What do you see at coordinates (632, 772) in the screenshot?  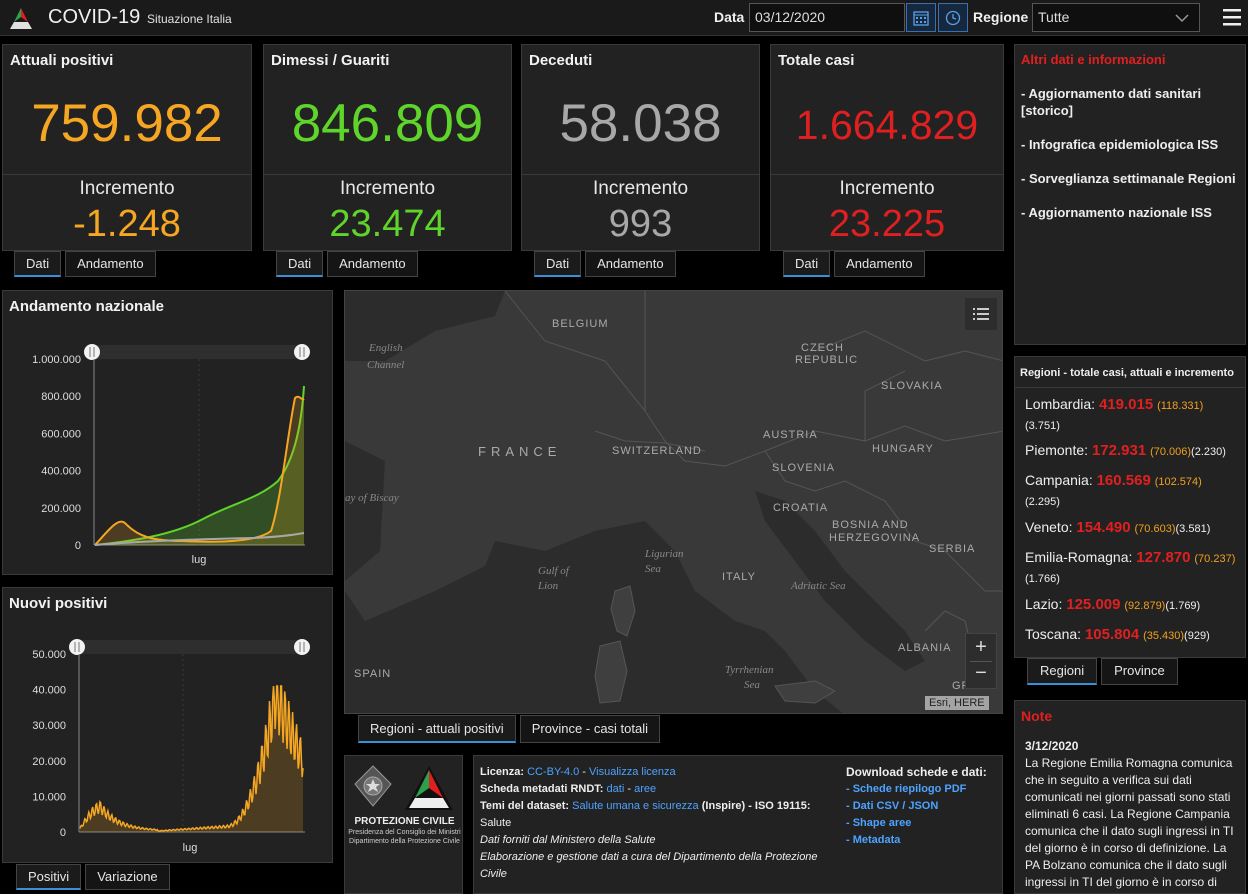 I see `visualizza-licenza-link: Visualizza licenza` at bounding box center [632, 772].